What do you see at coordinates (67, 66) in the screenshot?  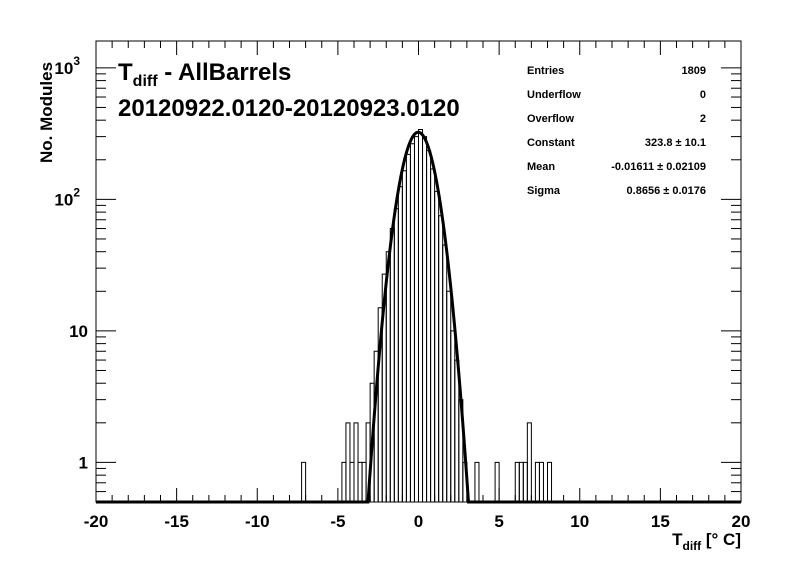 I see `y-tick-label: 10³` at bounding box center [67, 66].